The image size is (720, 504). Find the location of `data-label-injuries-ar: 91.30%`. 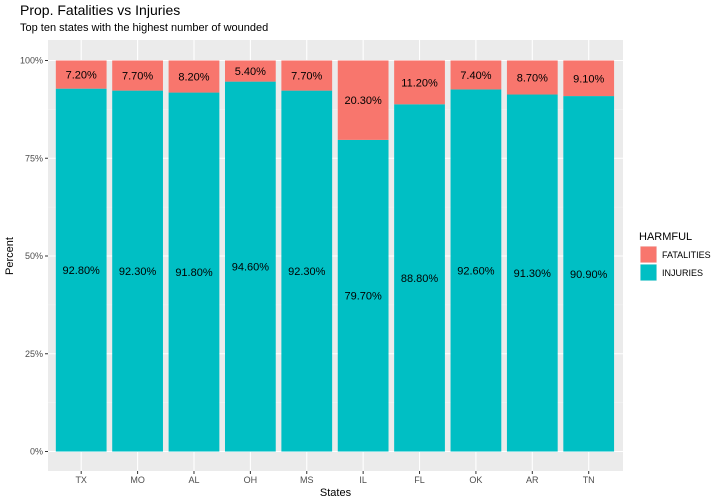

data-label-injuries-ar: 91.30% is located at coordinates (533, 274).